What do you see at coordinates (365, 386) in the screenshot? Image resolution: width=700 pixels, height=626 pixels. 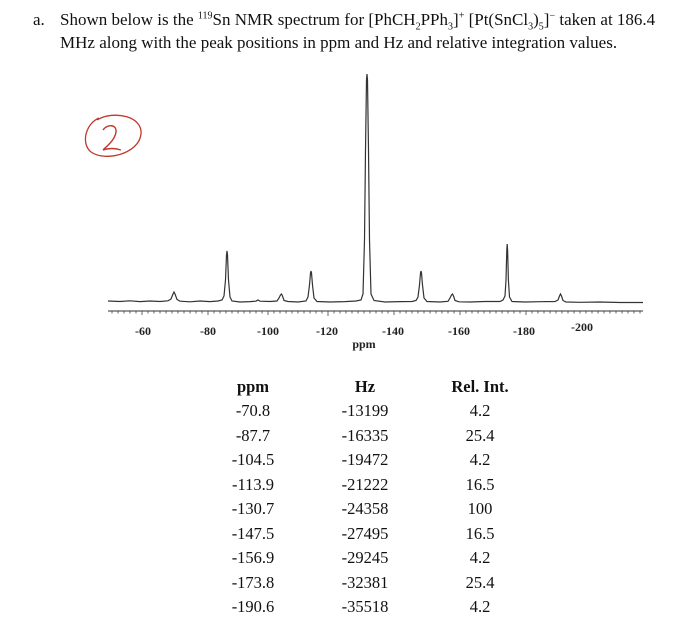 I see `column-header-hz: Hz` at bounding box center [365, 386].